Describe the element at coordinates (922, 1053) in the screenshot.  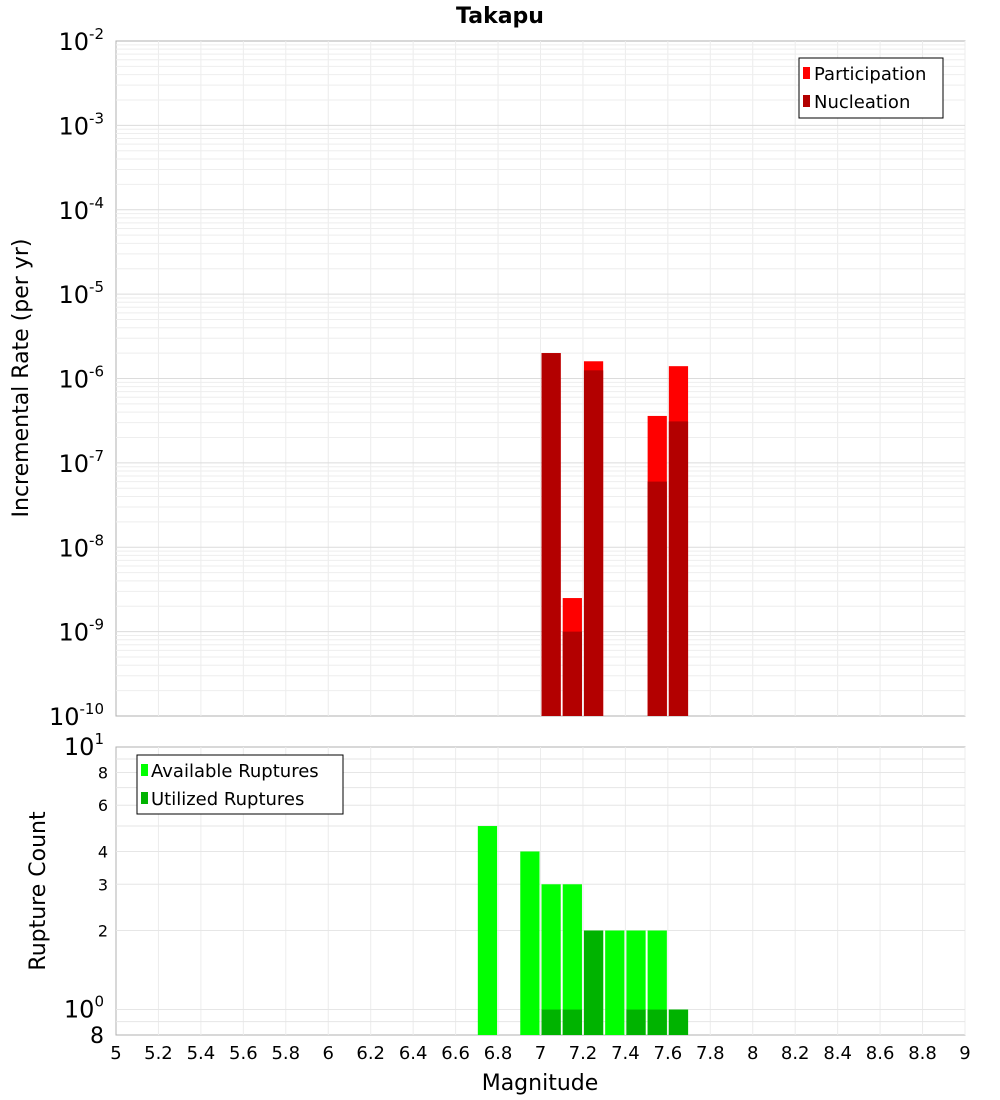
I see `magnitude-x-tick-label: 8.8` at that location.